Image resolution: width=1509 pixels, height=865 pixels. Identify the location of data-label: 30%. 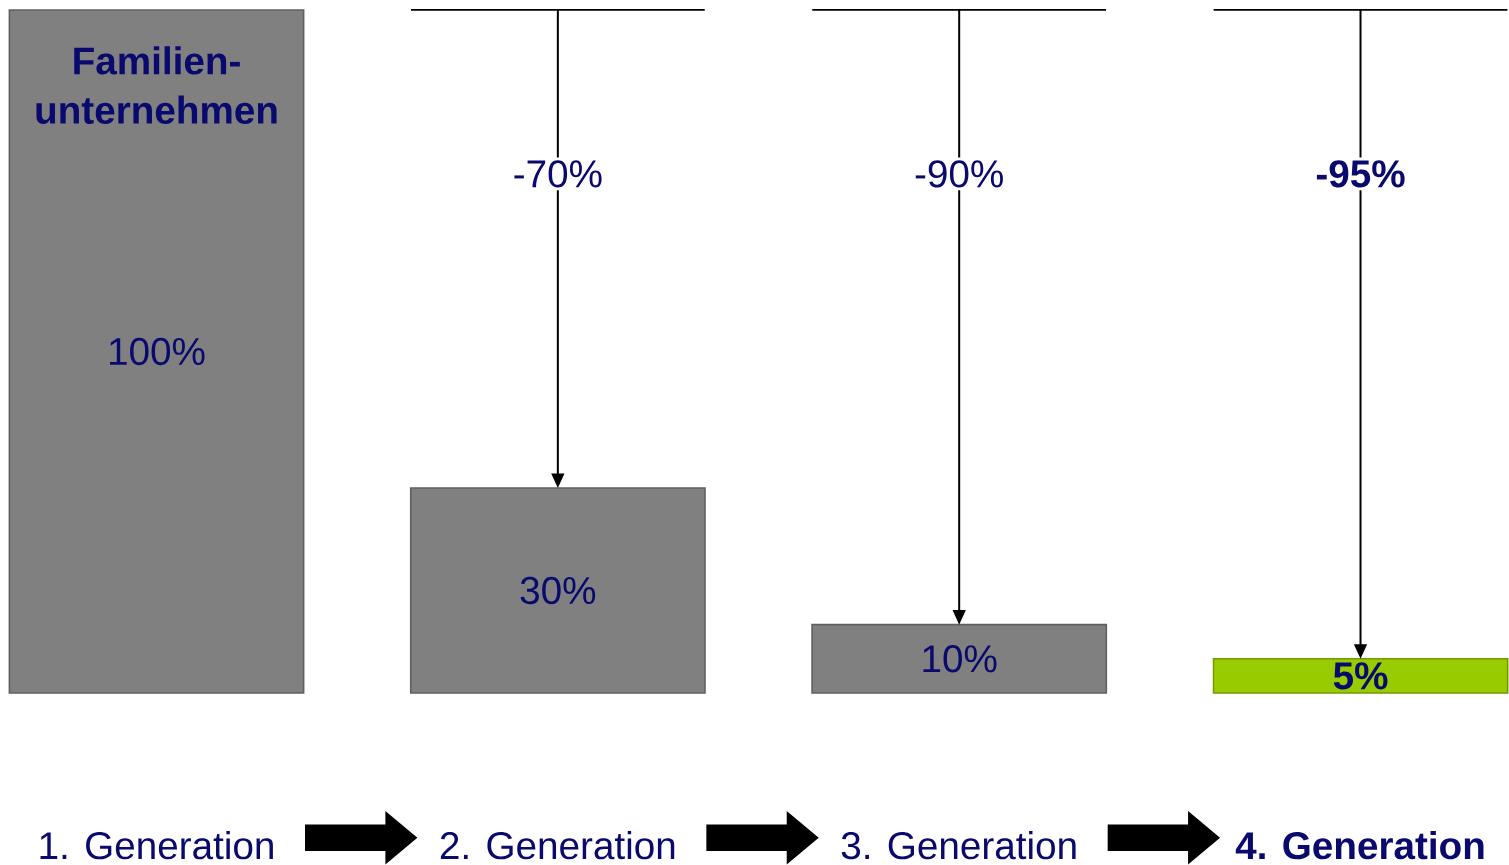
(558, 590).